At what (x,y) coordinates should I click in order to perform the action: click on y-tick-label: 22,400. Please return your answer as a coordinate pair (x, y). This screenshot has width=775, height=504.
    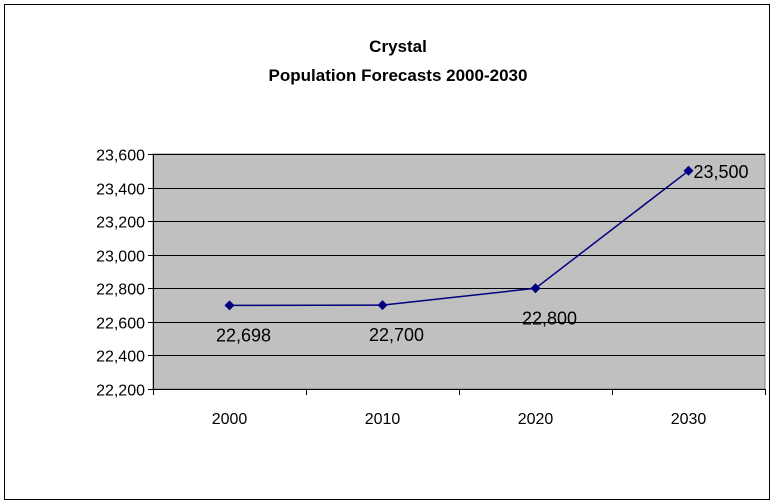
    Looking at the image, I should click on (120, 357).